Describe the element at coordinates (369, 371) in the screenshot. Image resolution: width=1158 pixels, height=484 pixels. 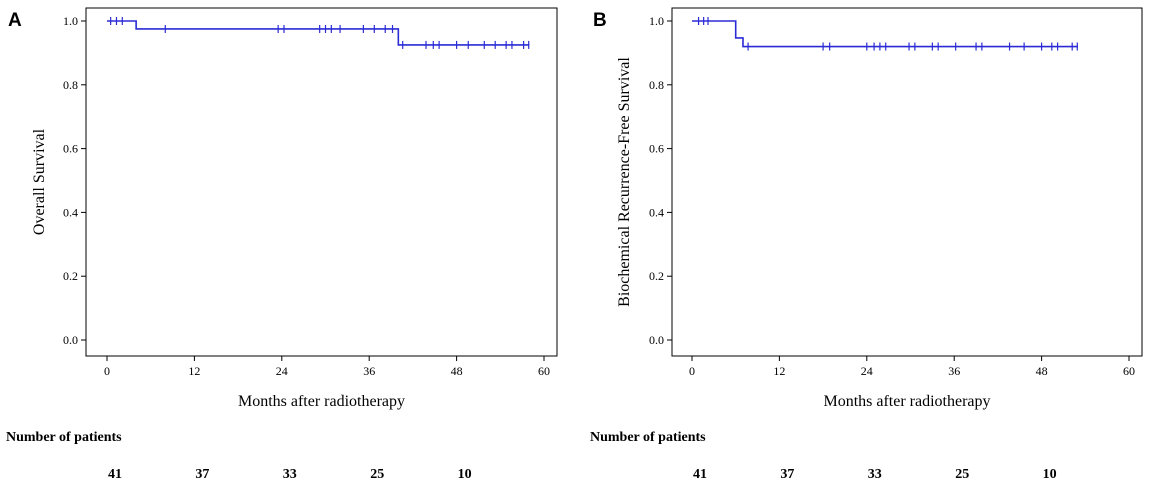
I see `panel-a-x-tick-label: 36` at that location.